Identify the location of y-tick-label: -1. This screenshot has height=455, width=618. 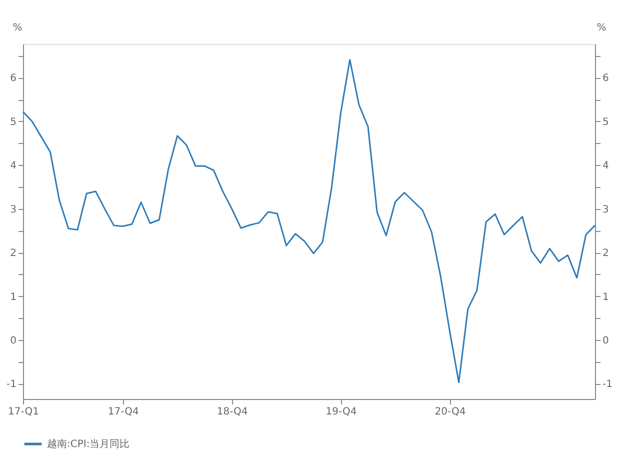
(11, 384).